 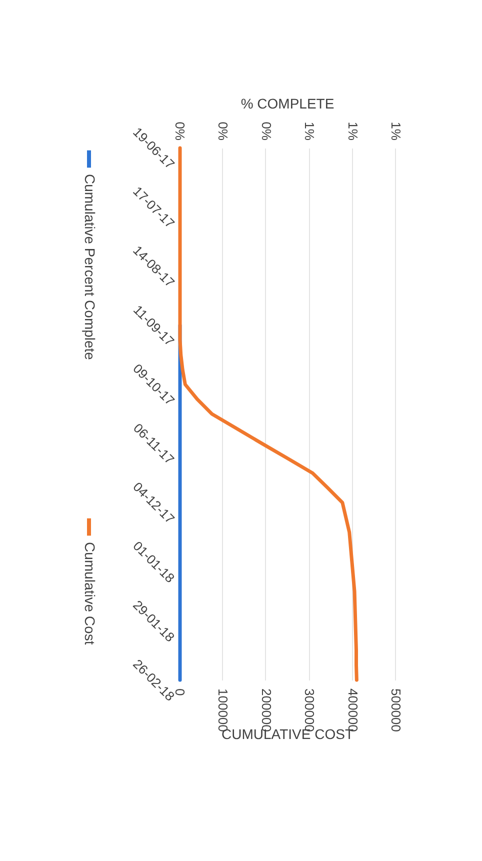 I want to click on x-tick-label: 500000, so click(x=396, y=710).